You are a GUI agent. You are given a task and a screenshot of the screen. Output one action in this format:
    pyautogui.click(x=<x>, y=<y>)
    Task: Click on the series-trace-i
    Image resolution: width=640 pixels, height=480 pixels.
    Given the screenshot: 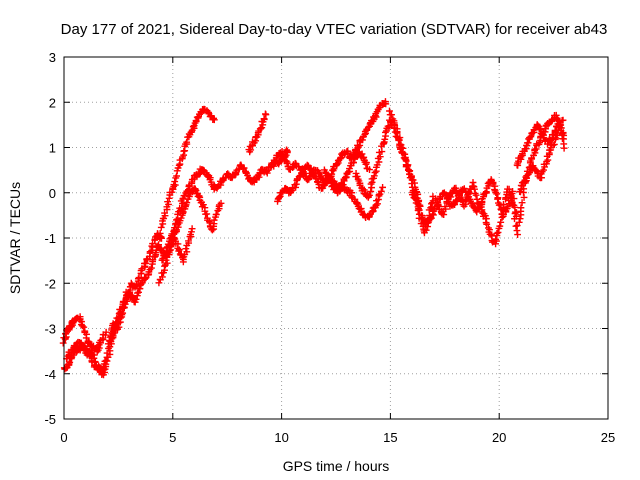 What is the action you would take?
    pyautogui.click(x=330, y=142)
    